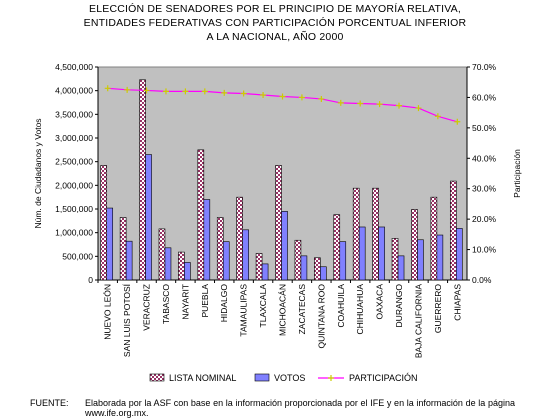 The image size is (550, 420). I want to click on y-tick-label: 3,000,000, so click(74, 138).